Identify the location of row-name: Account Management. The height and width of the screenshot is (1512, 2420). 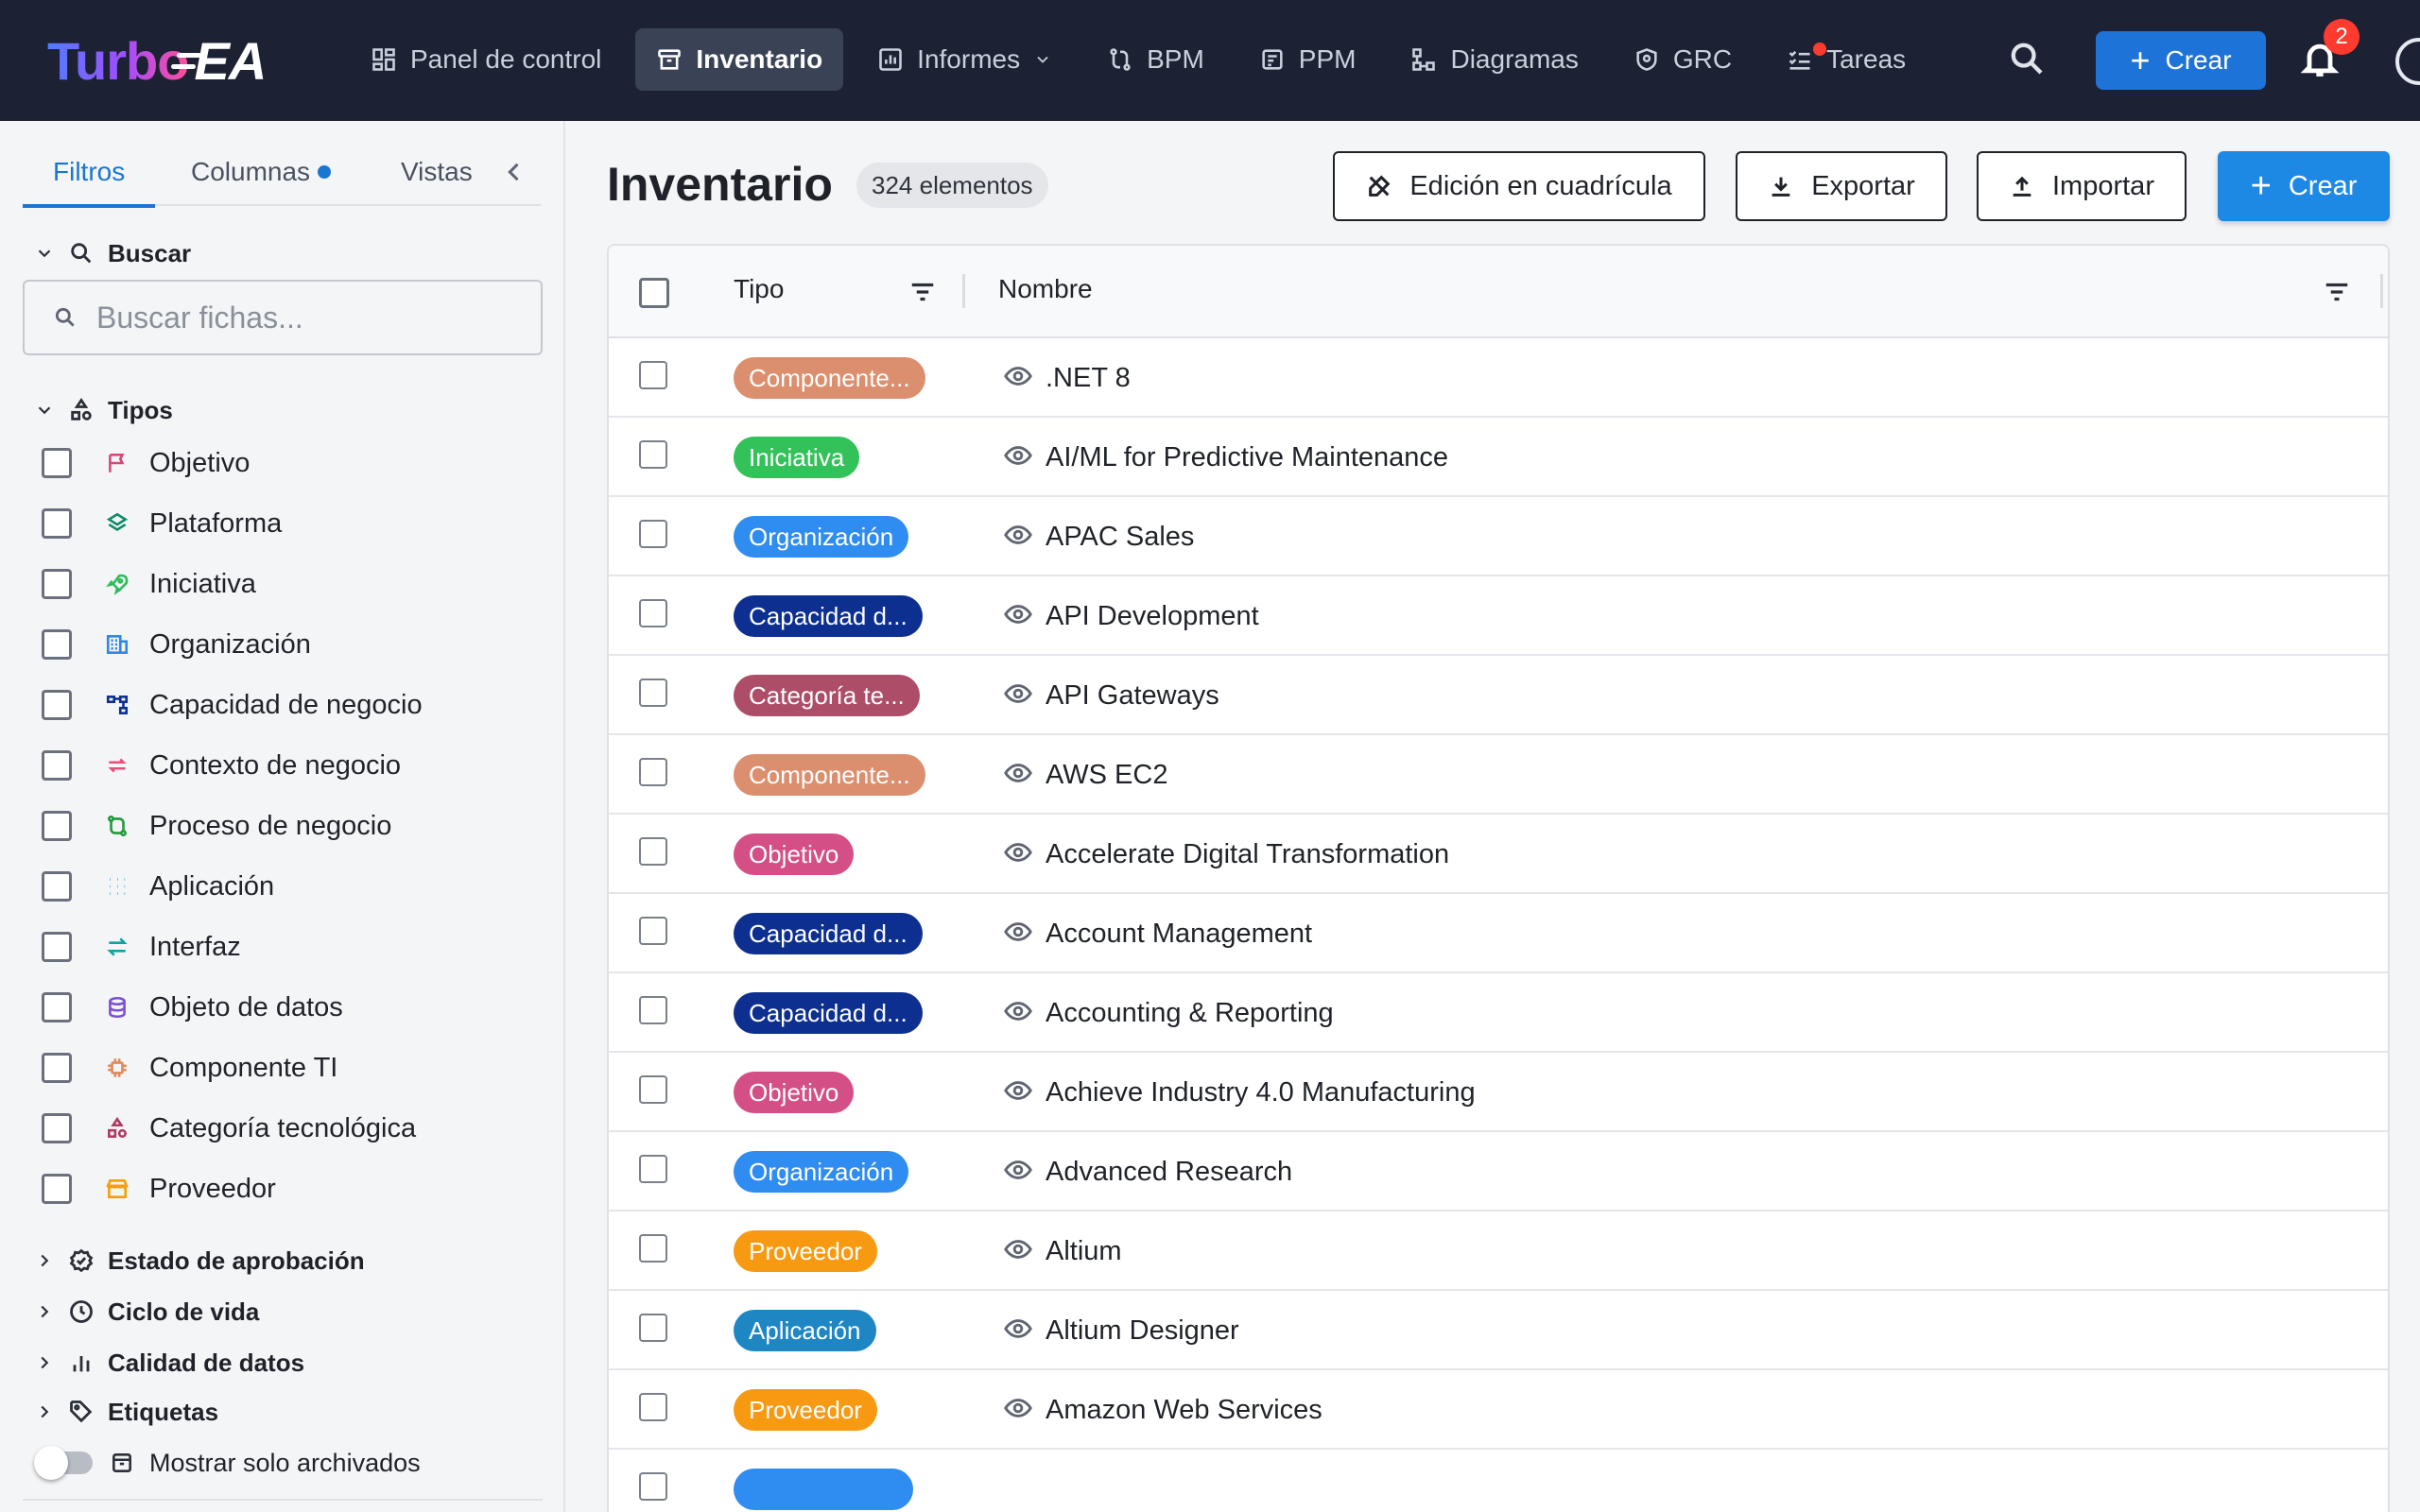
(1179, 934).